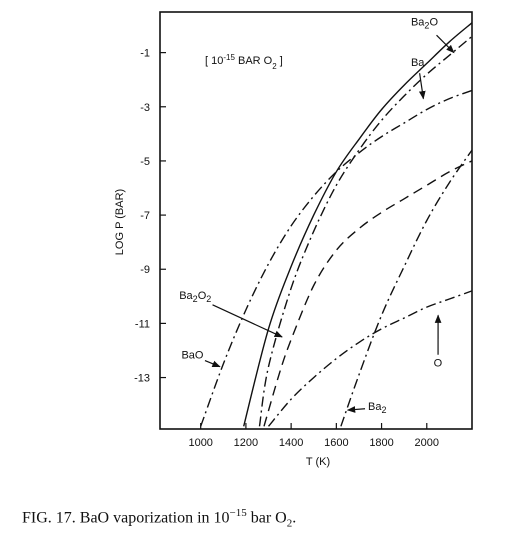  Describe the element at coordinates (336, 443) in the screenshot. I see `x-tick-label: 1600` at that location.